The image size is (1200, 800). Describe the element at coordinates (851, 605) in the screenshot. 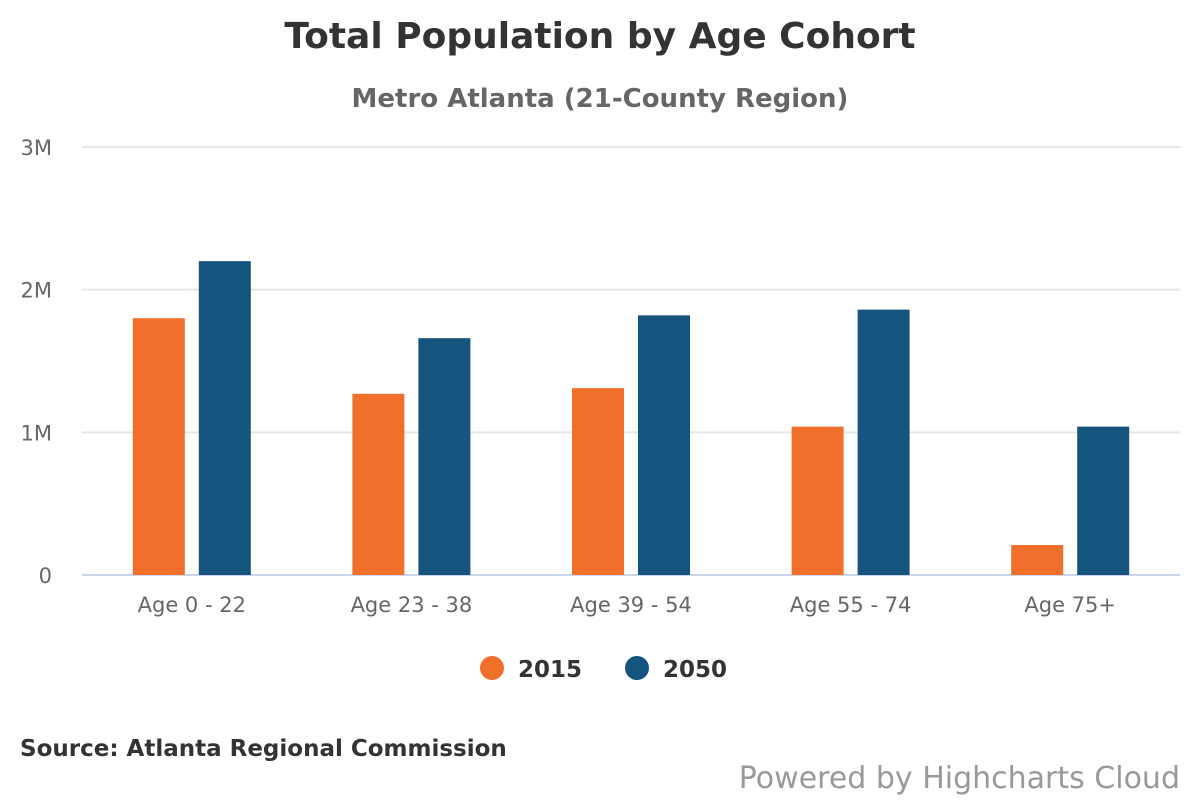

I see `x-tick-label: Age 55 - 74` at that location.